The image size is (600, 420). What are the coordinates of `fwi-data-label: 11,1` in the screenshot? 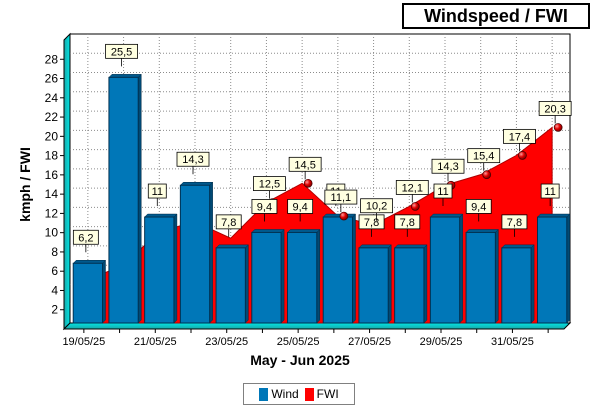 It's located at (341, 198).